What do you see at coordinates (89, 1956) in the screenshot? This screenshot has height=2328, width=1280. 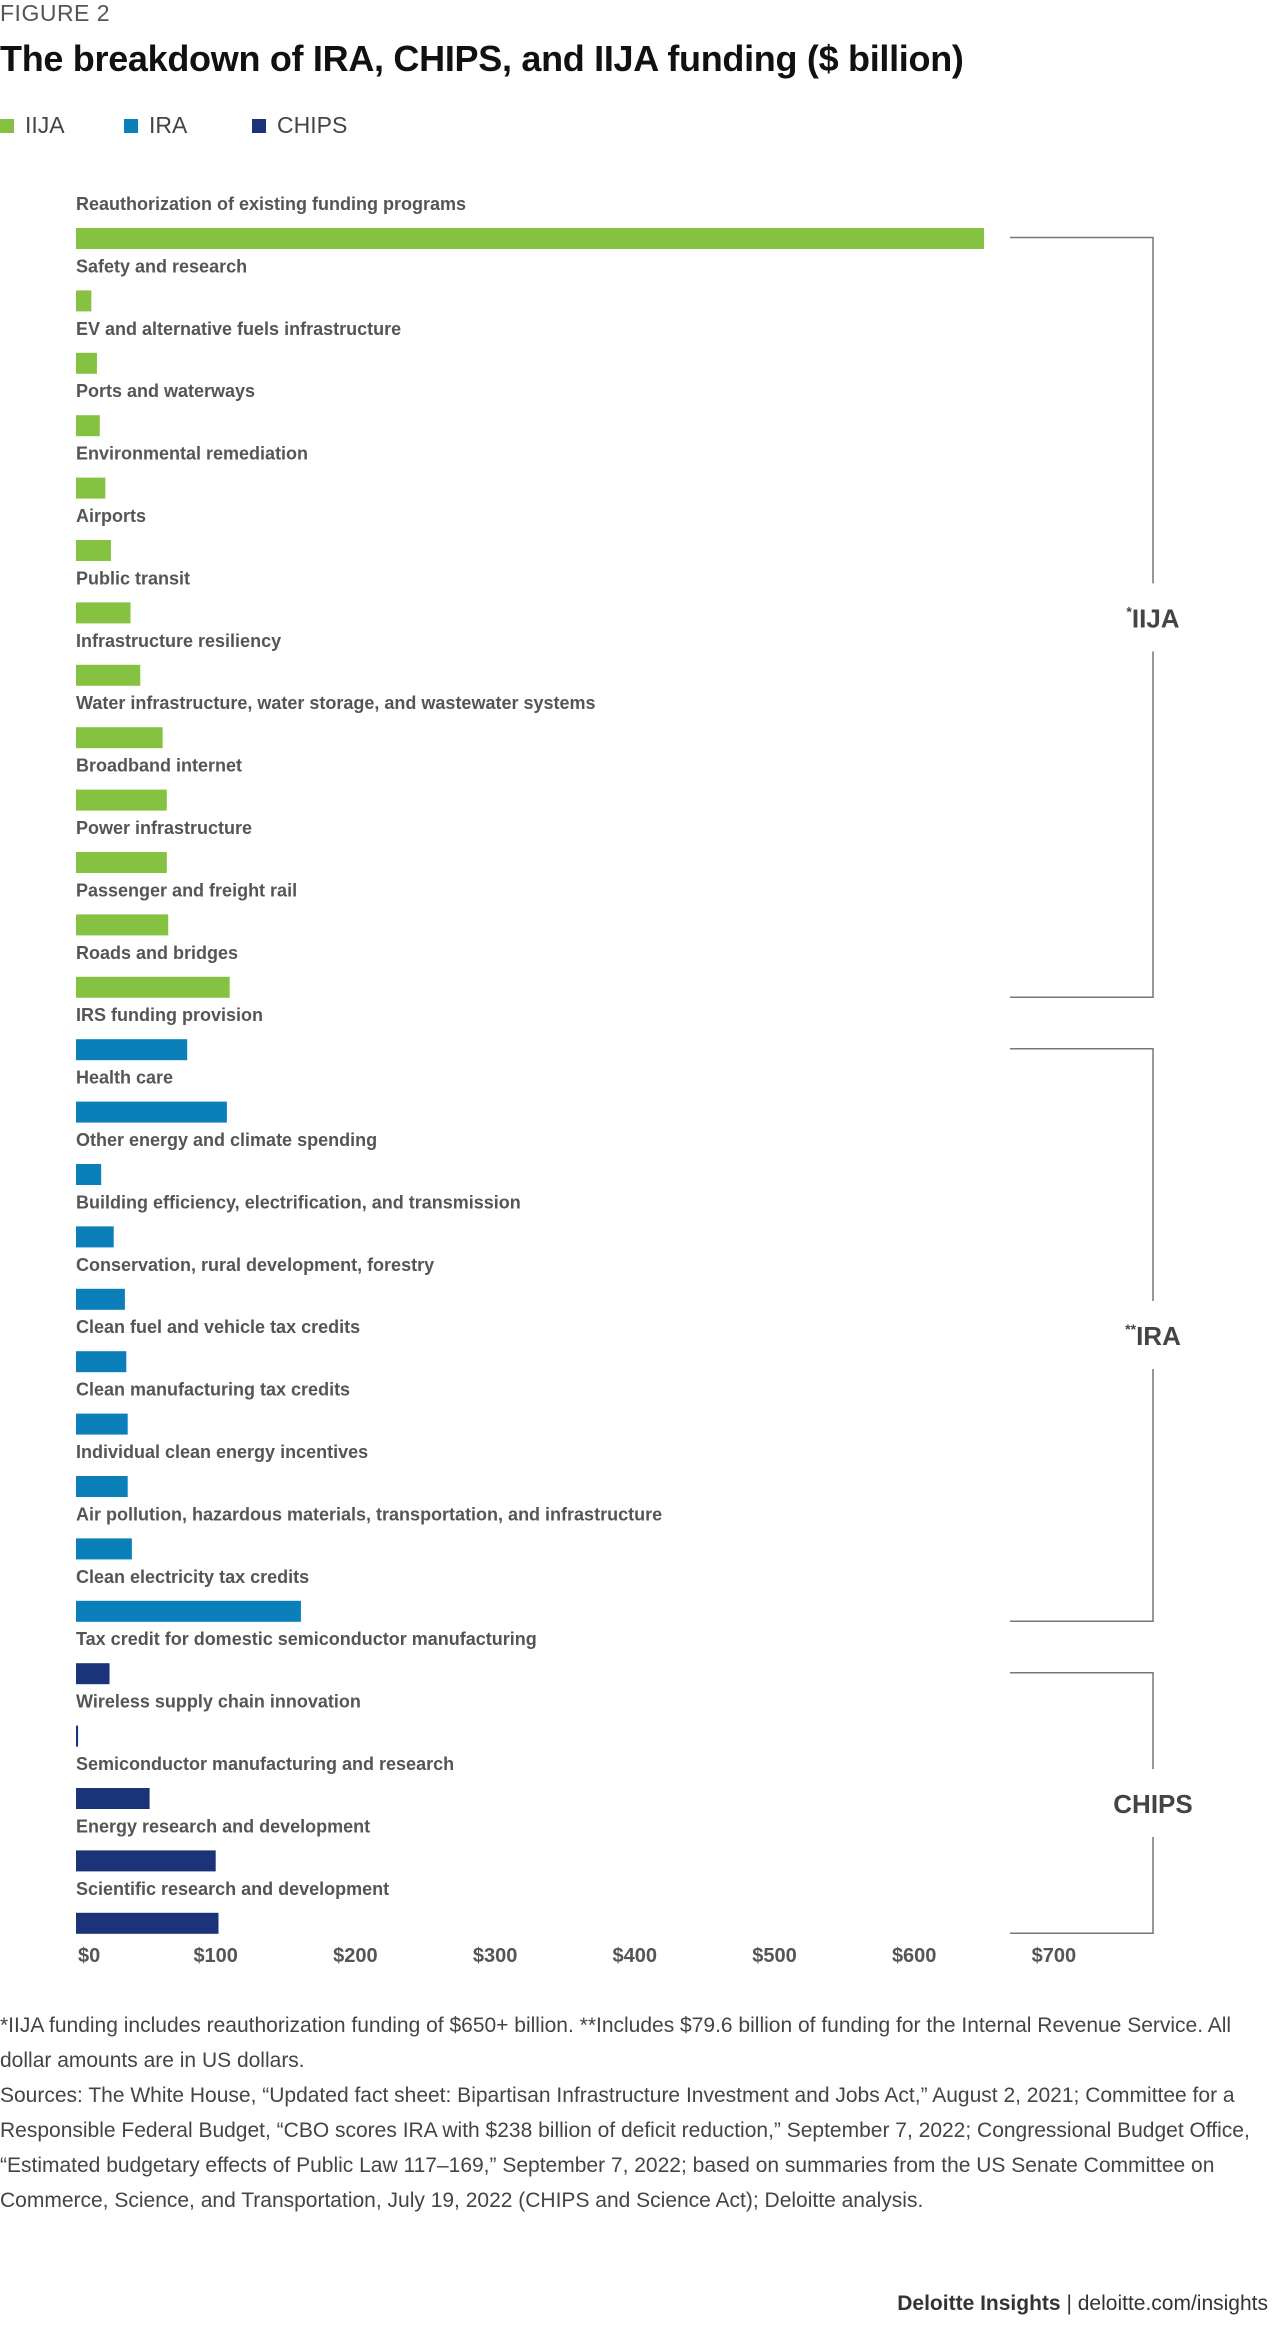 I see `x-tick-0: $0` at bounding box center [89, 1956].